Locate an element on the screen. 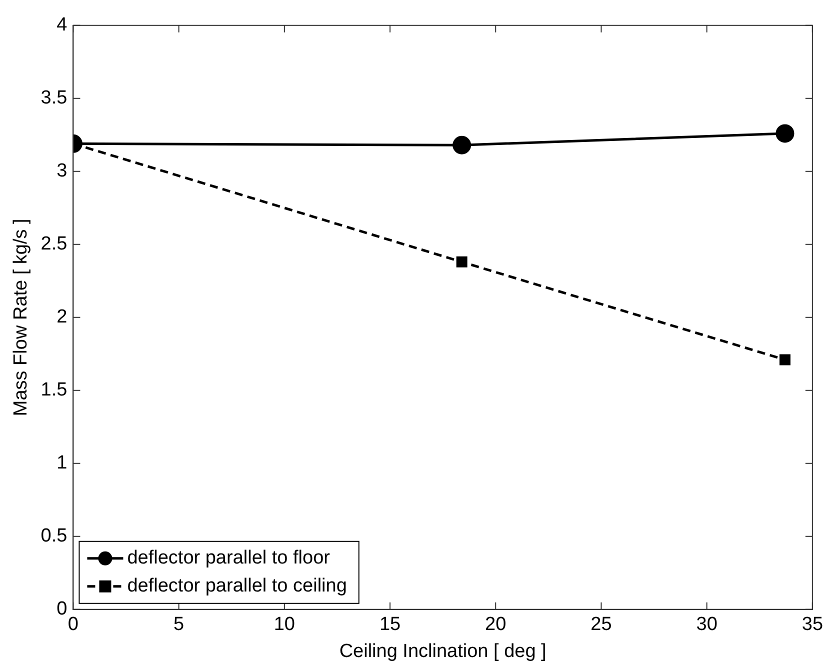 The image size is (835, 671). x-tick-label: 5 is located at coordinates (179, 625).